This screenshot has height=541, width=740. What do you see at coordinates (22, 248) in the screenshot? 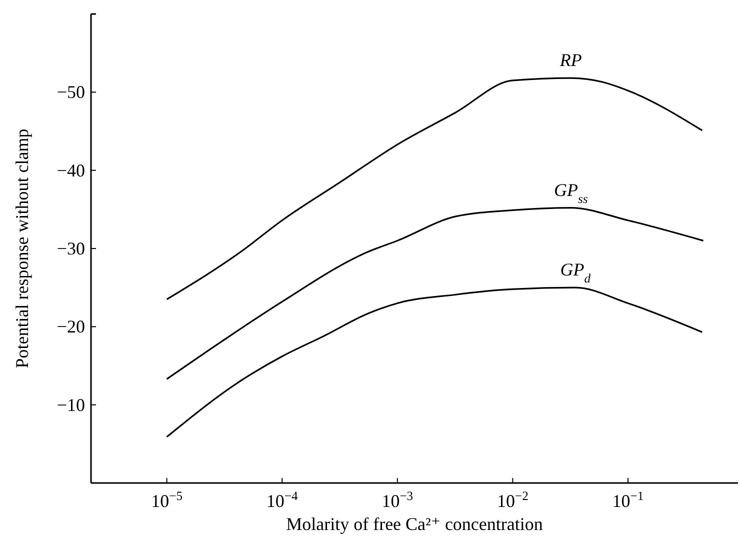
I see `y-axis-title: Potential response without clamp` at bounding box center [22, 248].